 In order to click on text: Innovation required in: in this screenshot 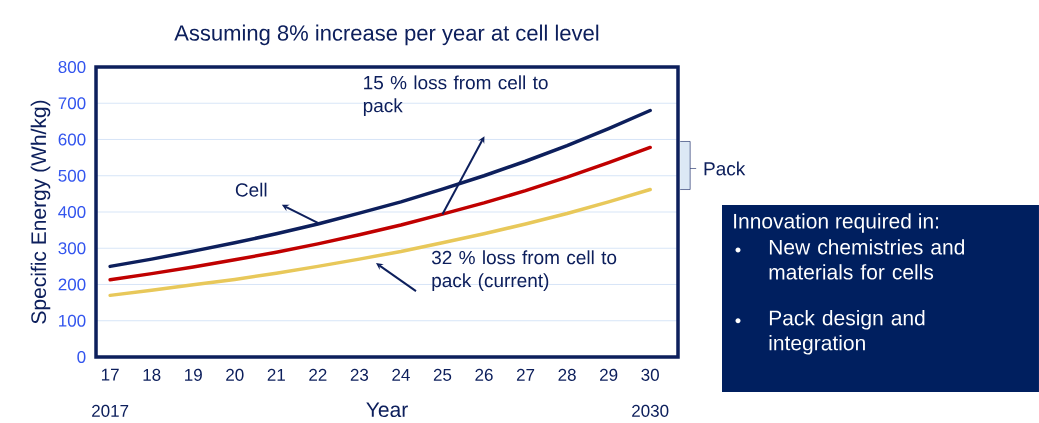, I will do `click(836, 223)`.